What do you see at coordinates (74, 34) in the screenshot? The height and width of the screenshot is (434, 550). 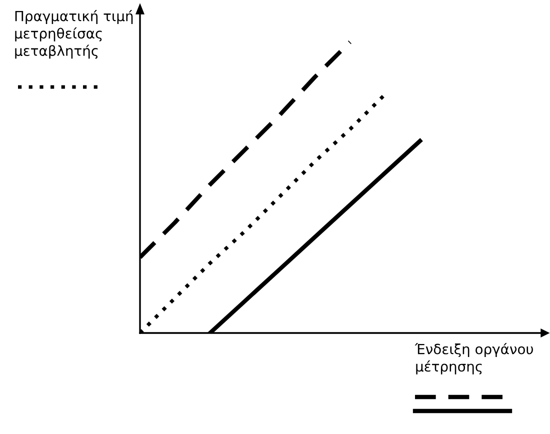 I see `y-axis-title: Πραγματική τιμή μετρηθείσας μεταβλητής` at bounding box center [74, 34].